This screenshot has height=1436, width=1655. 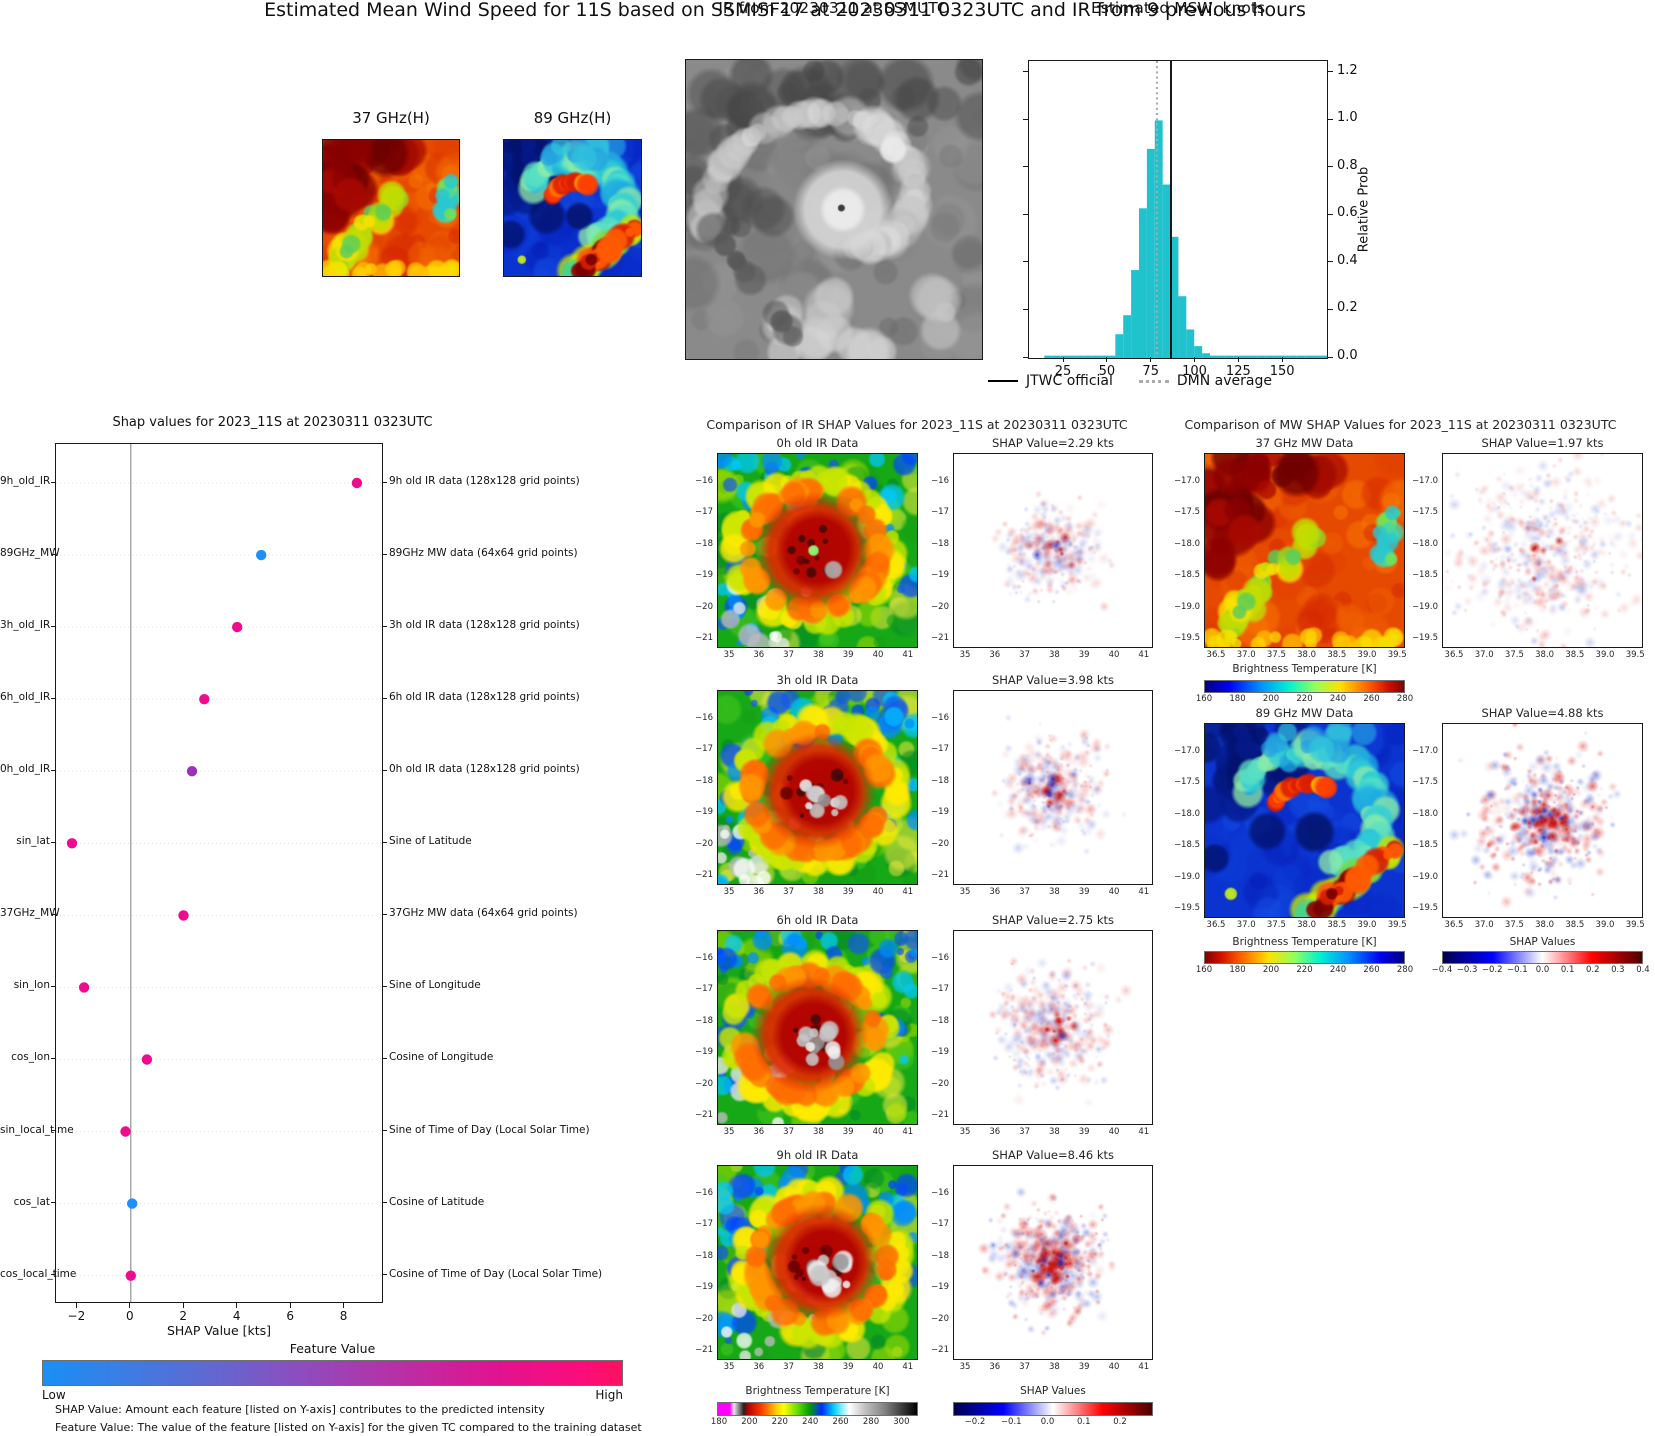 I want to click on tick-label: −19.5, so click(x=1424, y=638).